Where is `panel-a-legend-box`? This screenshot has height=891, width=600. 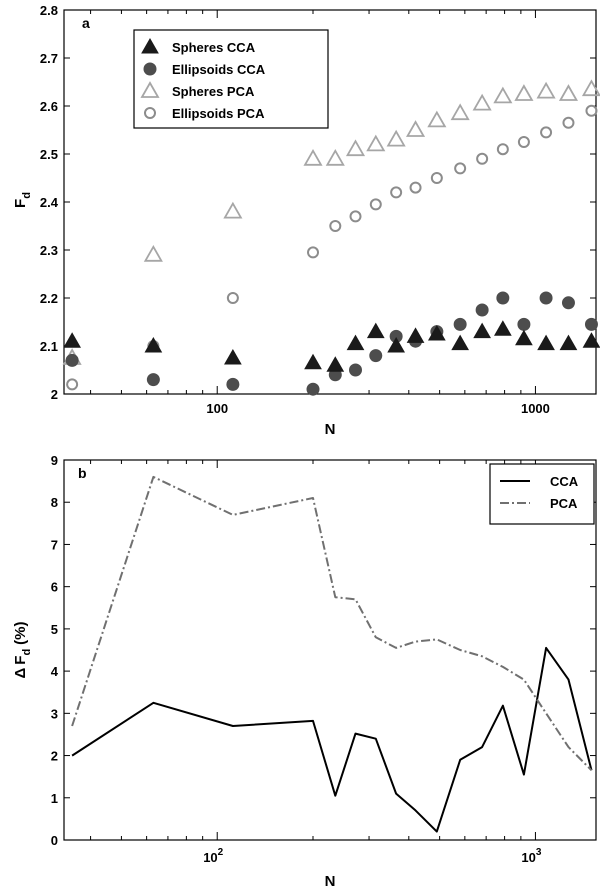 panel-a-legend-box is located at coordinates (231, 79).